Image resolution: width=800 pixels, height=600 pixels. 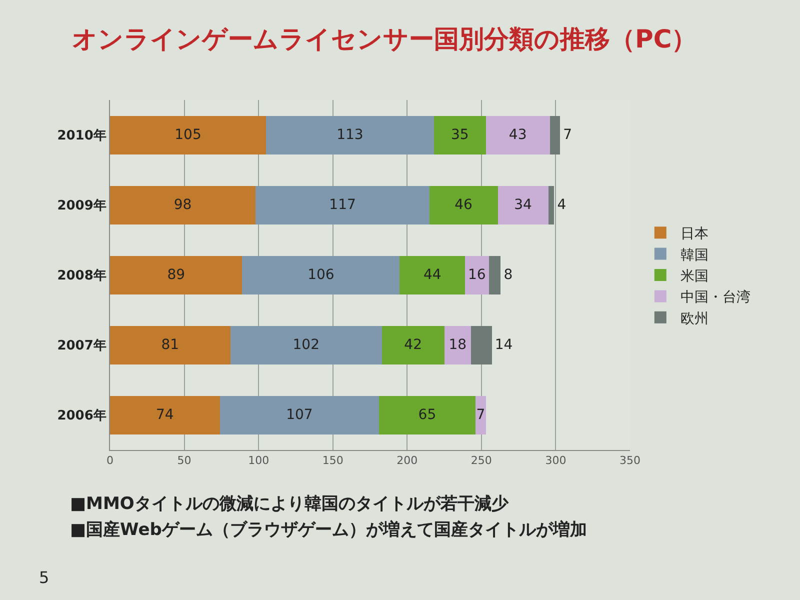 What do you see at coordinates (561, 205) in the screenshot?
I see `data-label: 4` at bounding box center [561, 205].